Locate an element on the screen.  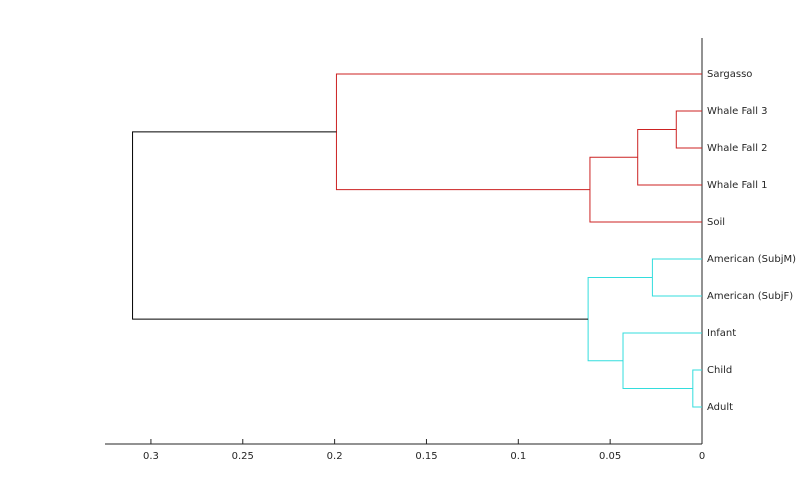
leaf-label: Whale Fall 1 is located at coordinates (737, 185).